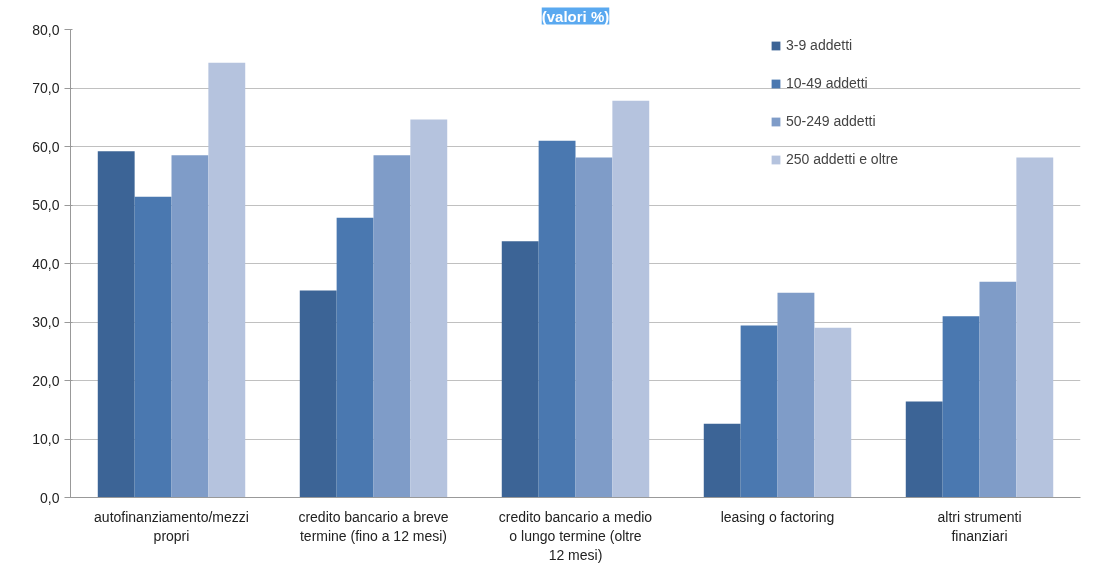  Describe the element at coordinates (575, 16) in the screenshot. I see `chart-title: (valori %)` at that location.